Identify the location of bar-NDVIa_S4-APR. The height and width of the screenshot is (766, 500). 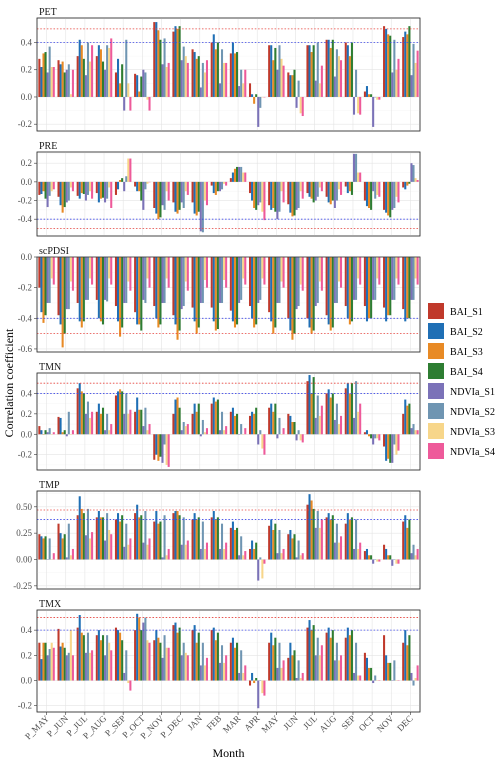
(264, 201).